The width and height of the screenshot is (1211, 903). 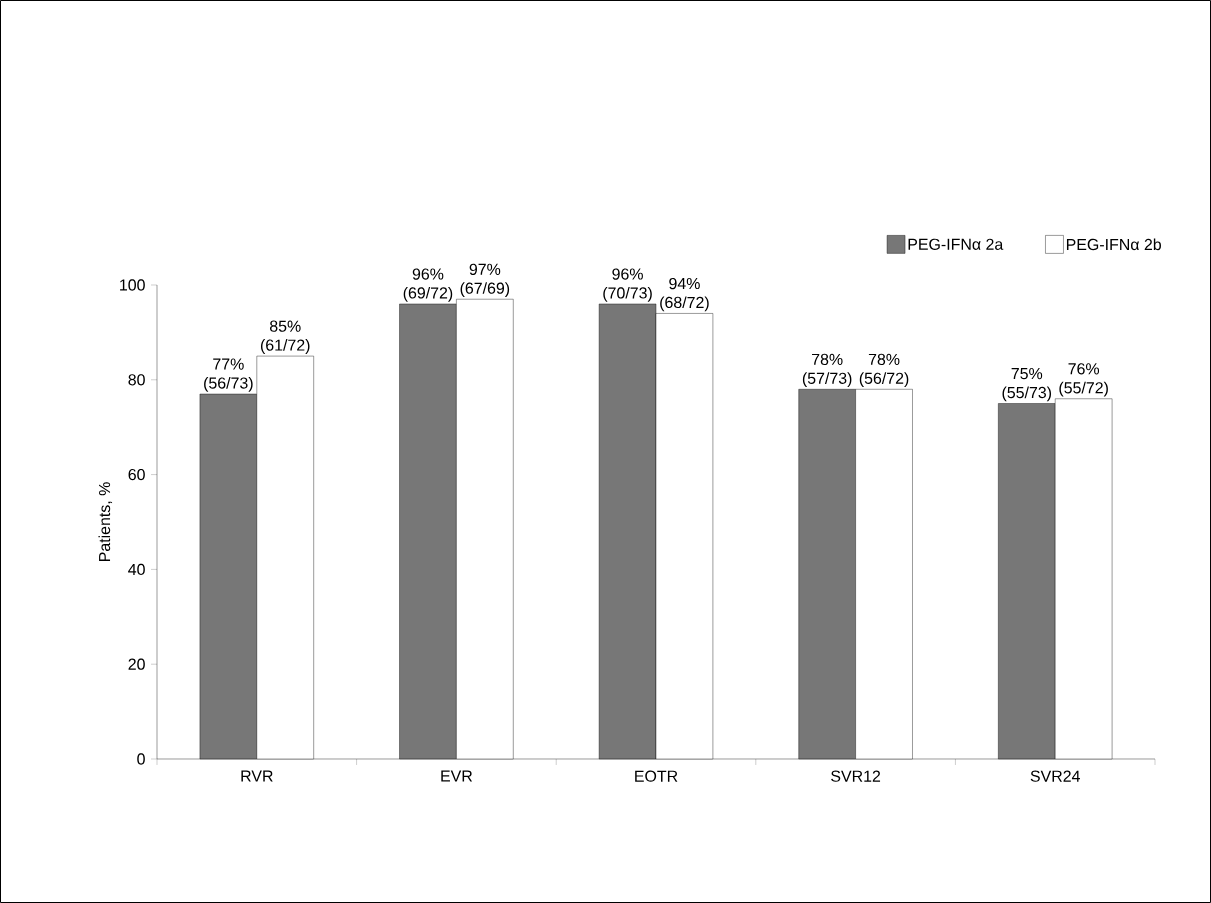 What do you see at coordinates (285, 337) in the screenshot?
I see `data-label: 85% (61/72)` at bounding box center [285, 337].